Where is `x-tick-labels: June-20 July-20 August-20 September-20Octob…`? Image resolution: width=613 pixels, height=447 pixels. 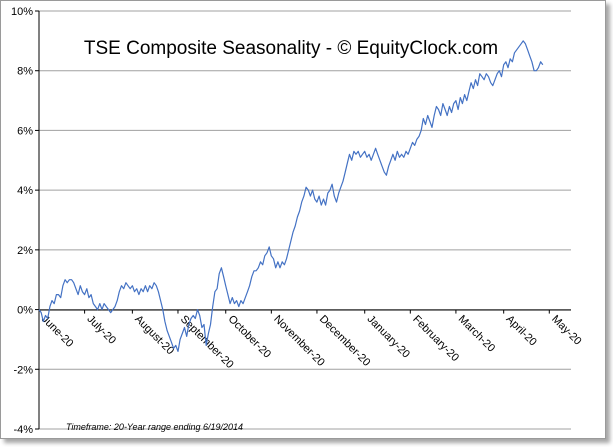
x-tick-labels: June-20 July-20 August-20 September-20Octob… is located at coordinates (311, 340).